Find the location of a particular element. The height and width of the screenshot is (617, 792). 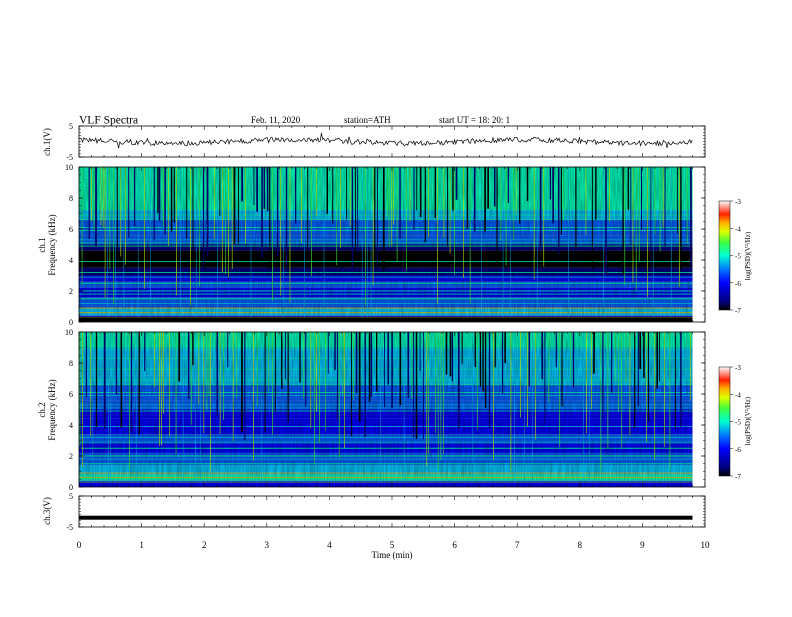

x-tick-label: 2 is located at coordinates (204, 545).